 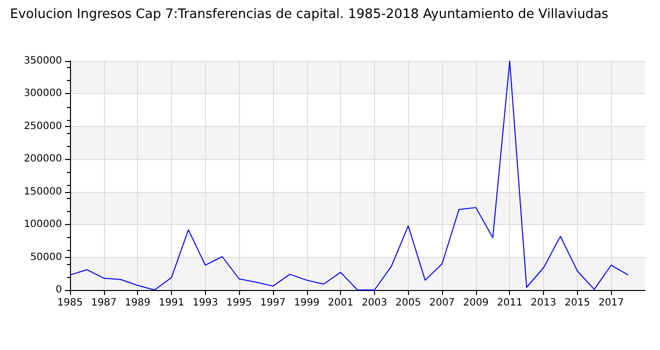 What do you see at coordinates (543, 303) in the screenshot?
I see `x-tick-label: 2013` at bounding box center [543, 303].